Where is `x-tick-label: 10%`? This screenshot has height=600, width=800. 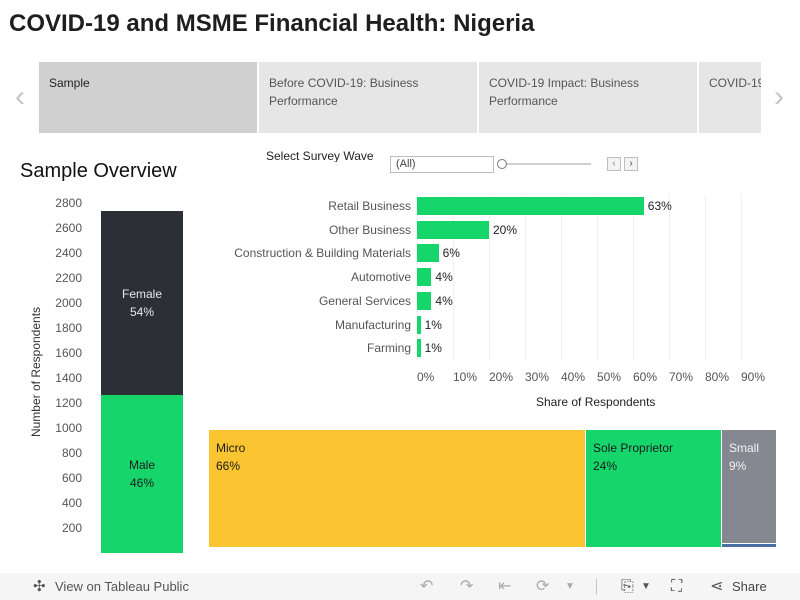 x-tick-label: 10% is located at coordinates (465, 377).